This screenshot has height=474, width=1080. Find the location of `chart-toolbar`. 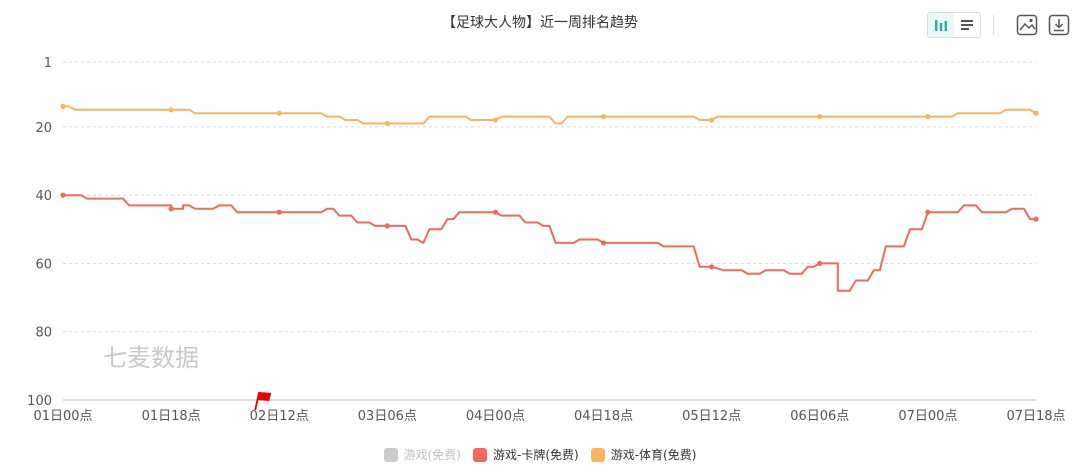

chart-toolbar is located at coordinates (998, 25).